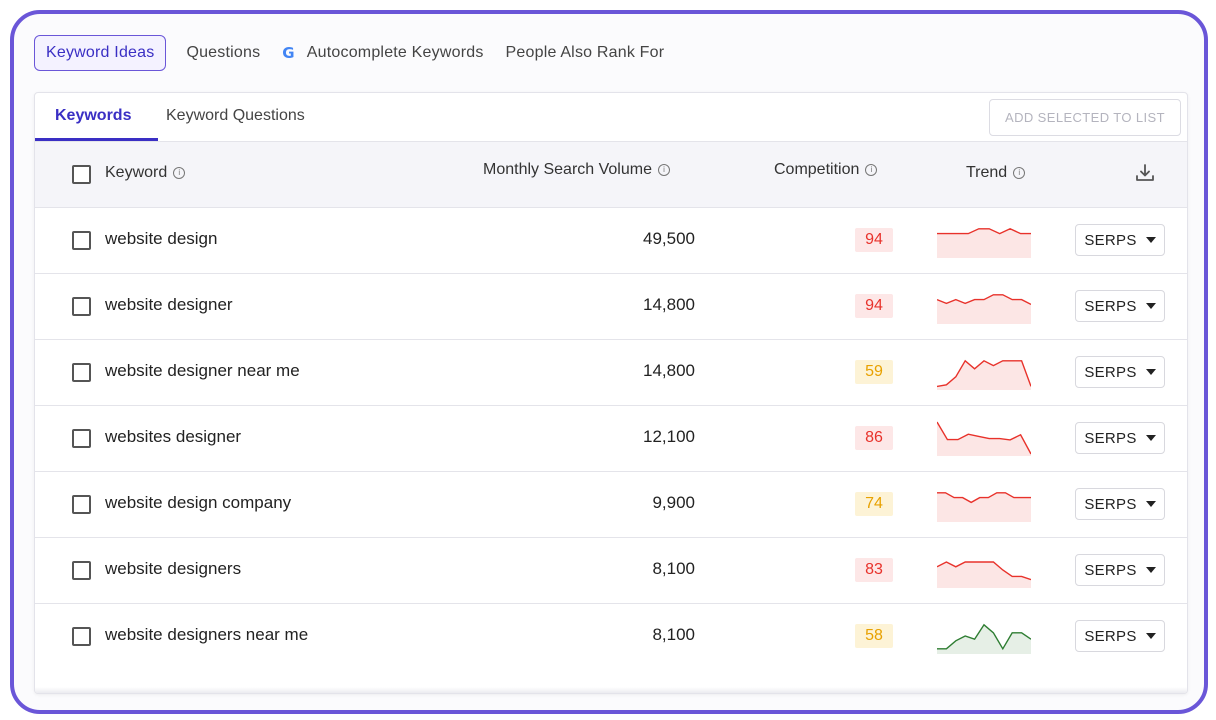 This screenshot has width=1216, height=720. Describe the element at coordinates (173, 568) in the screenshot. I see `keyword-text: website designers` at that location.